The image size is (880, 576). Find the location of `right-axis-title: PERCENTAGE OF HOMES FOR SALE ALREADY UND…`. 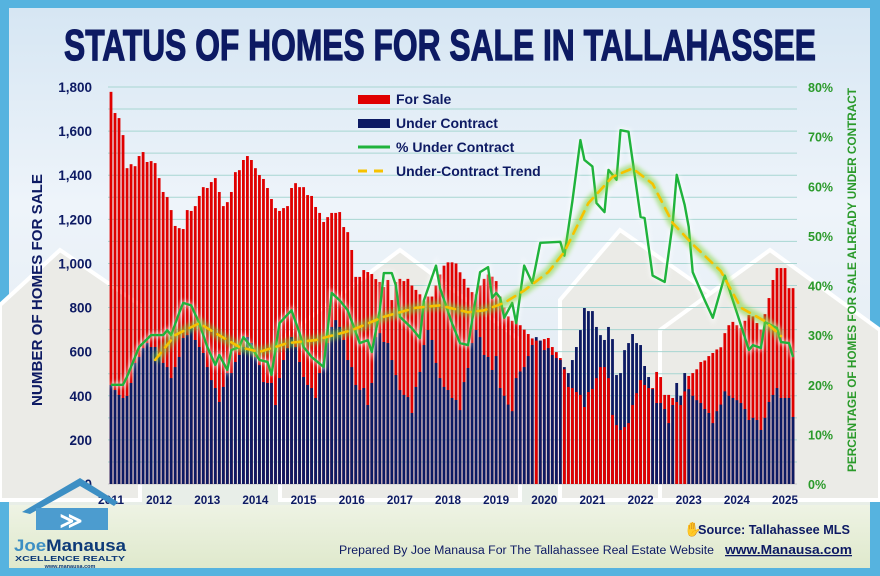

right-axis-title: PERCENTAGE OF HOMES FOR SALE ALREADY UND… is located at coordinates (852, 279).